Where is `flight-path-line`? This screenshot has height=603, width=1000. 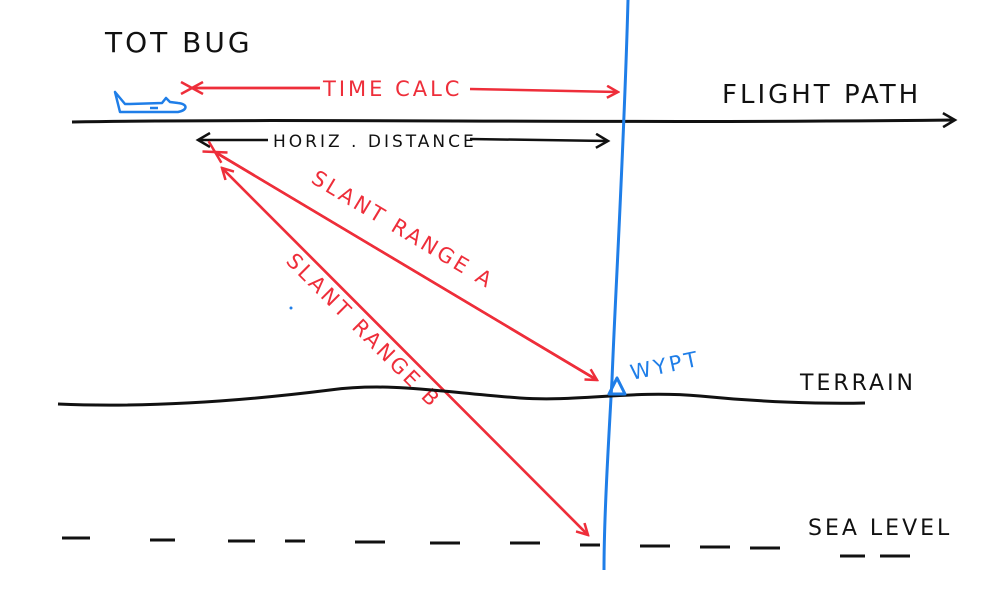 flight-path-line is located at coordinates (513, 121).